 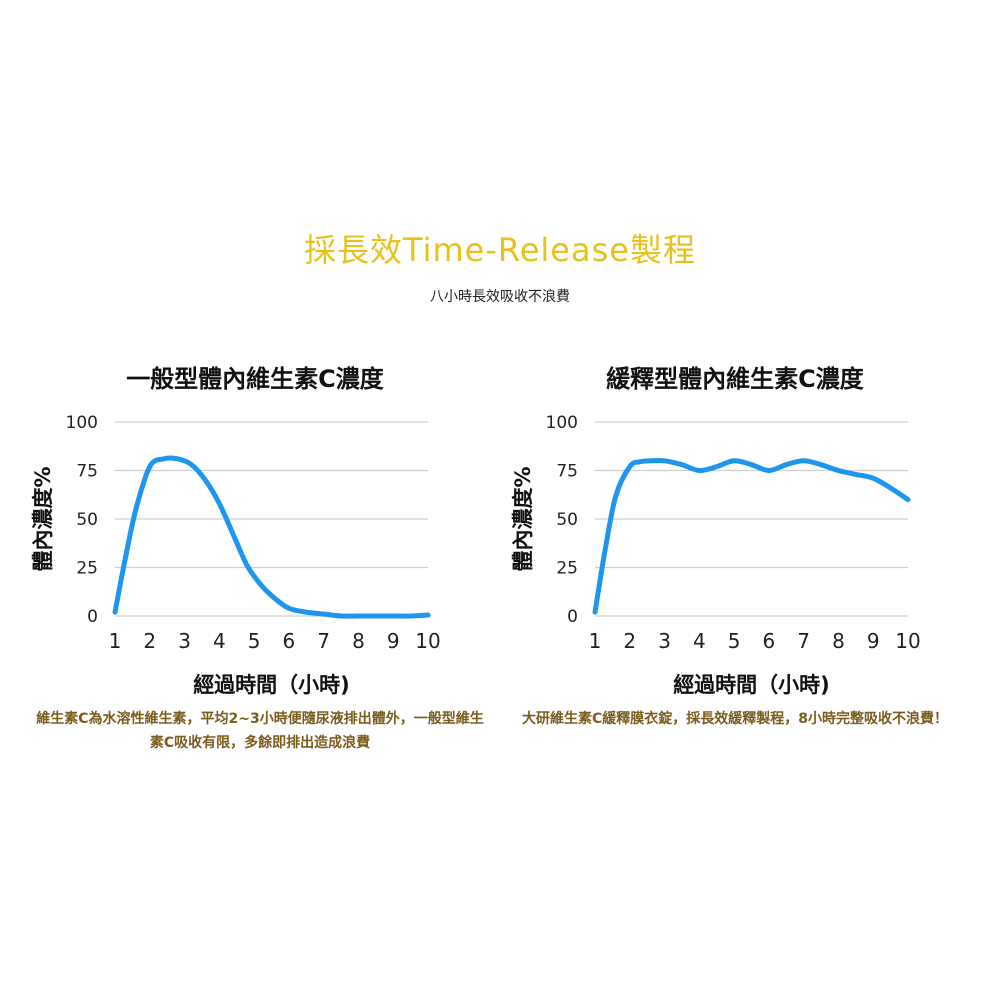 I want to click on page-subtitle: 八小時長效吸收不浪費, so click(x=500, y=297).